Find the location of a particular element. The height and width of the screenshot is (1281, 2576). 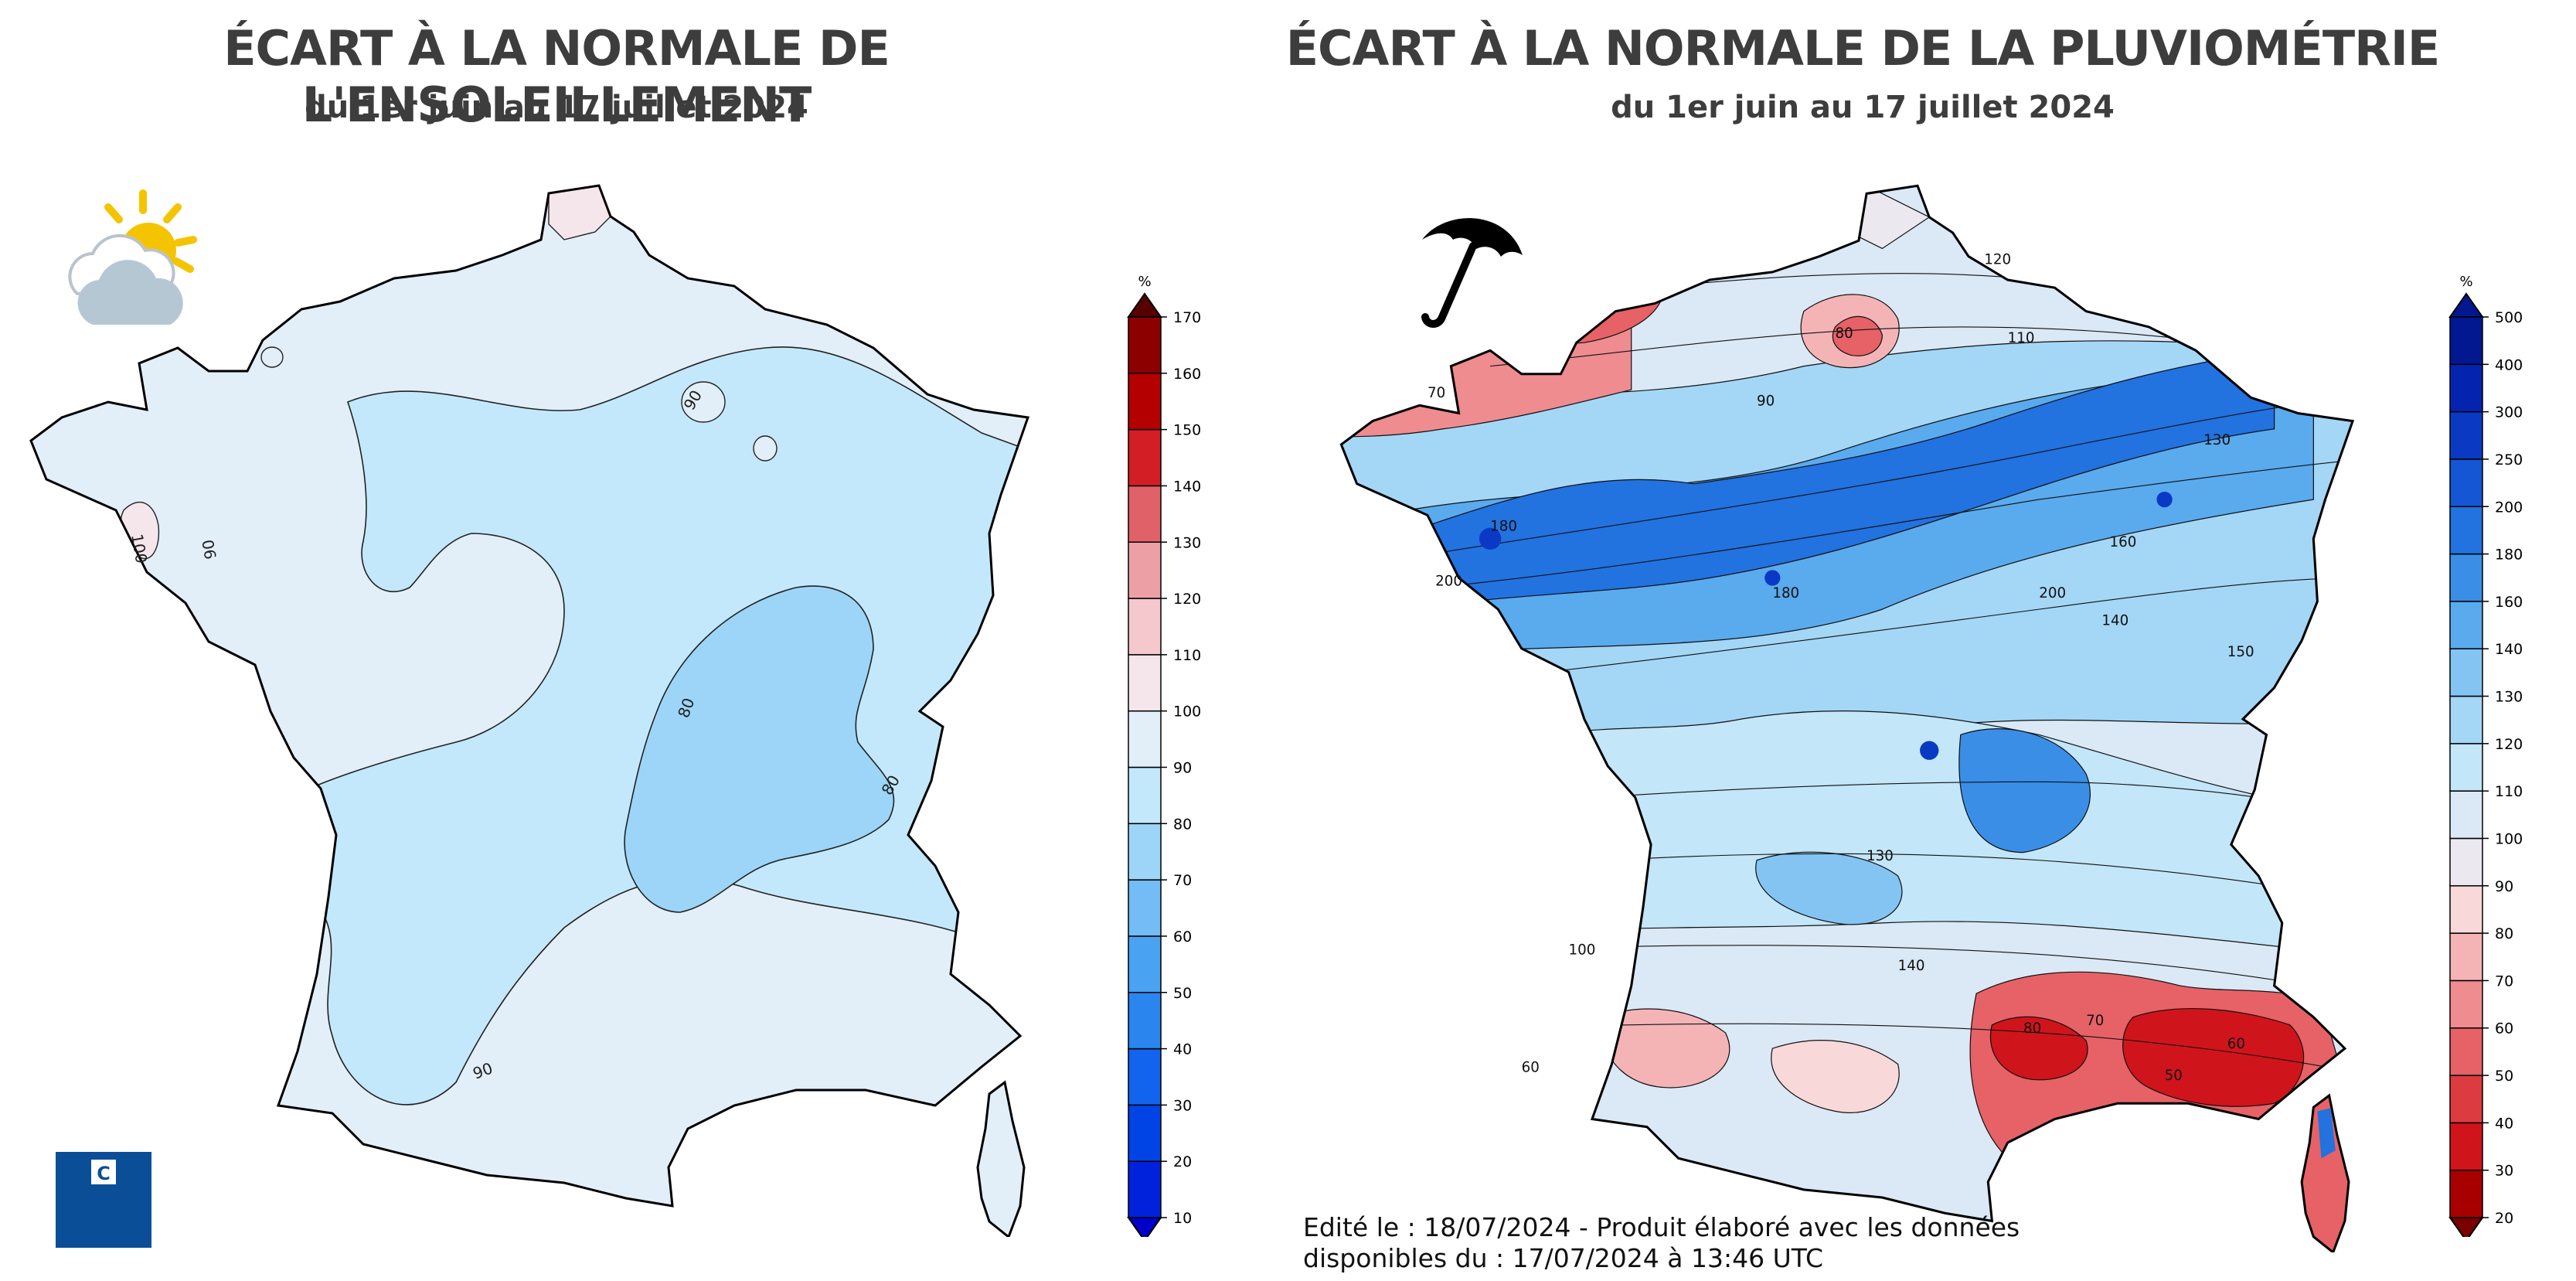

contour-label: 130 is located at coordinates (2217, 440).